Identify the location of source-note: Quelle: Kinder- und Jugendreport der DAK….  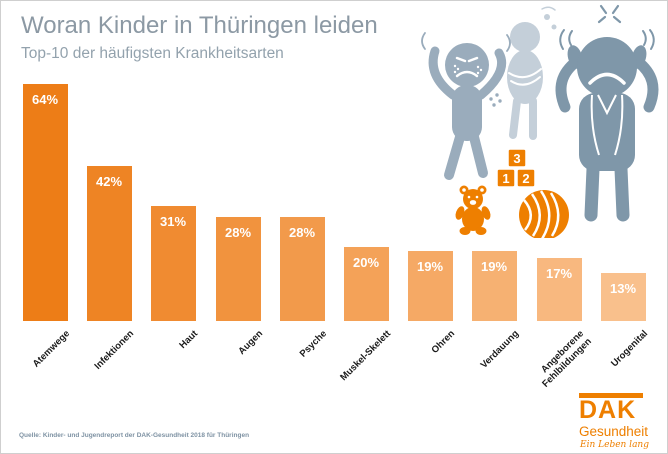
(134, 435).